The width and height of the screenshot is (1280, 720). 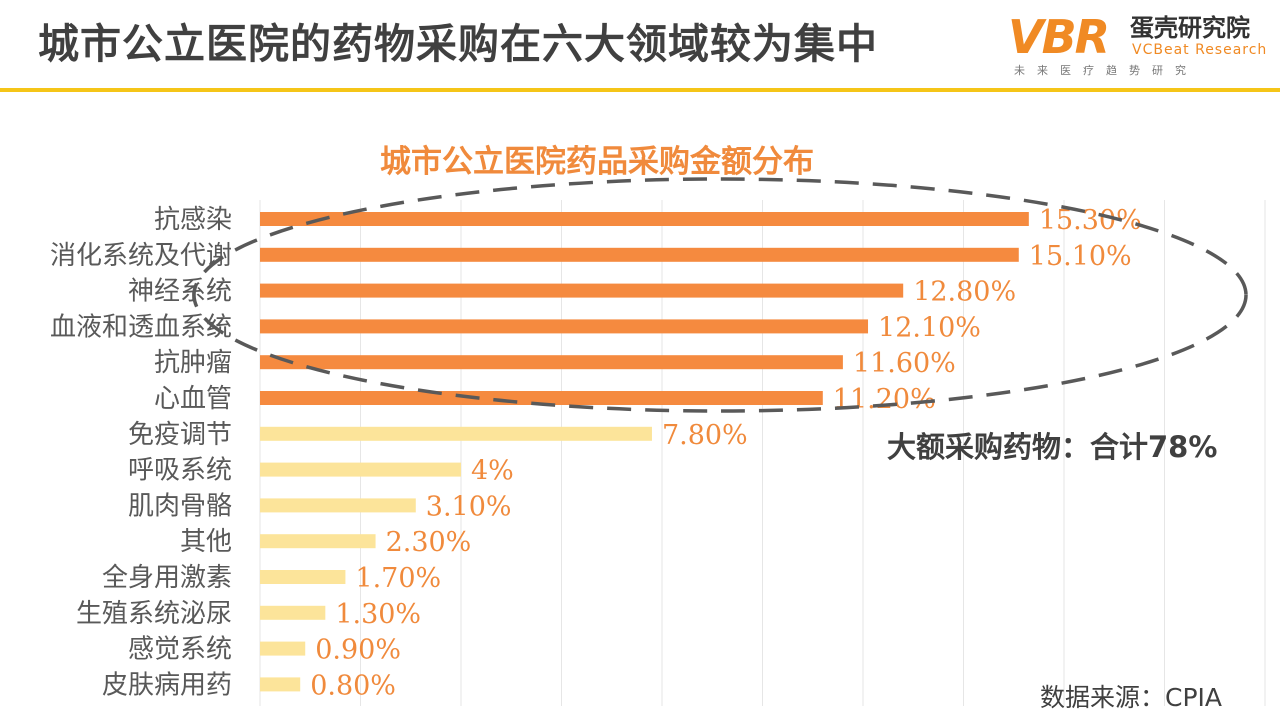 What do you see at coordinates (167, 578) in the screenshot?
I see `category-label: 全身用激素` at bounding box center [167, 578].